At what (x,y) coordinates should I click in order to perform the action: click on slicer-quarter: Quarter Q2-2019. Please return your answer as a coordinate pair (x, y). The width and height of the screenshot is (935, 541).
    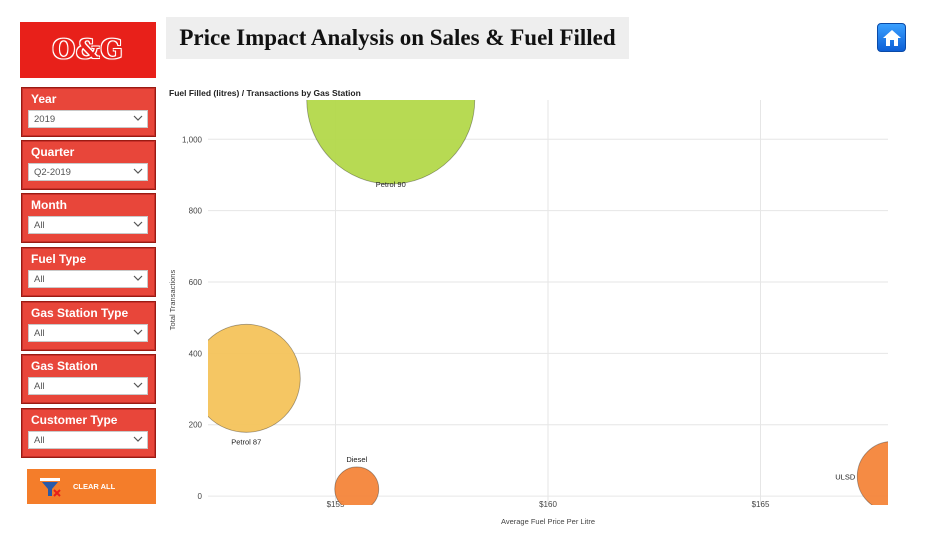
    Looking at the image, I should click on (88, 165).